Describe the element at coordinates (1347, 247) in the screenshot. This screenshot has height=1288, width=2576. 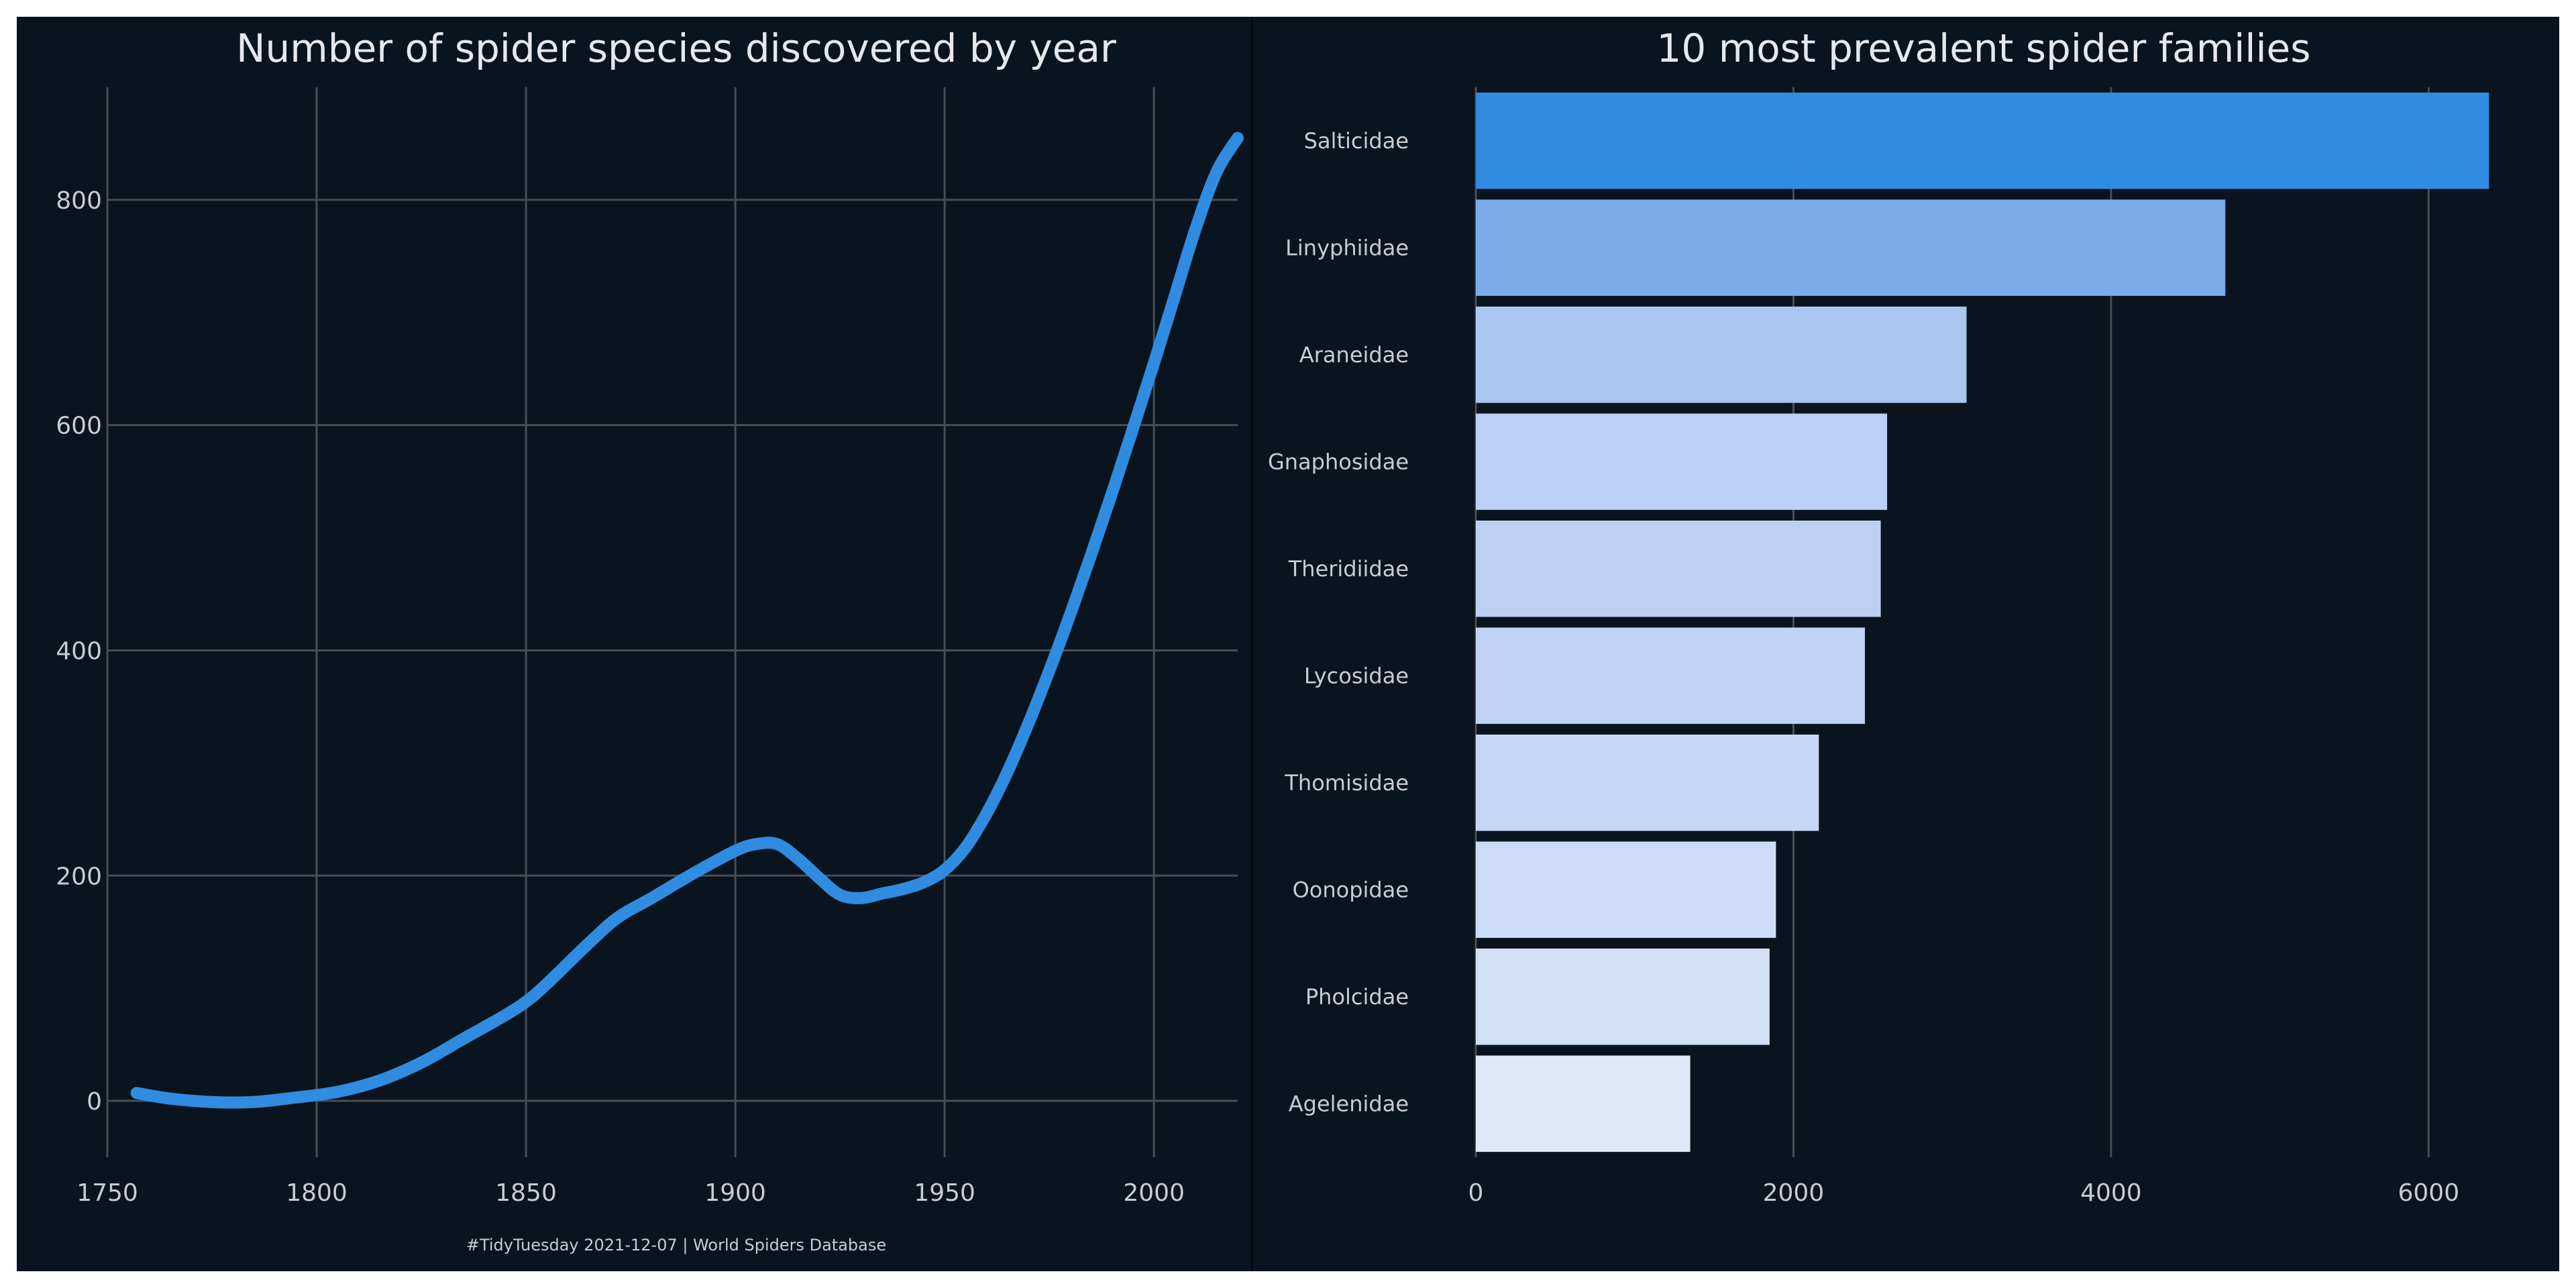
I see `category-label: Linyphiidae` at that location.